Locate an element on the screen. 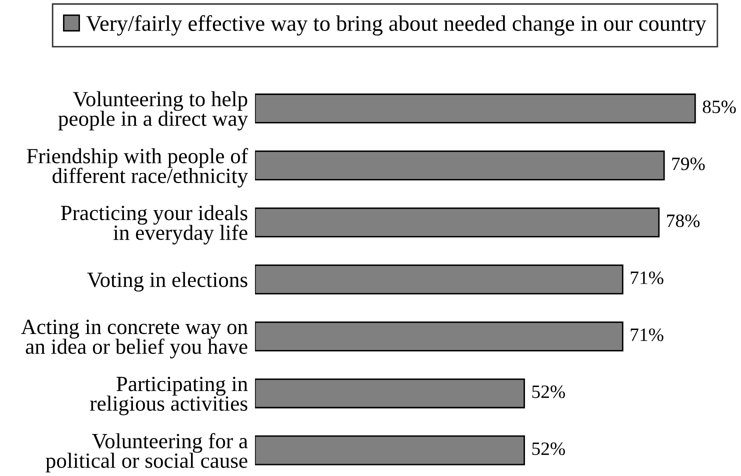 Image resolution: width=741 pixels, height=476 pixels. y-tick-label: Volunteering for a political or social cause is located at coordinates (147, 452).